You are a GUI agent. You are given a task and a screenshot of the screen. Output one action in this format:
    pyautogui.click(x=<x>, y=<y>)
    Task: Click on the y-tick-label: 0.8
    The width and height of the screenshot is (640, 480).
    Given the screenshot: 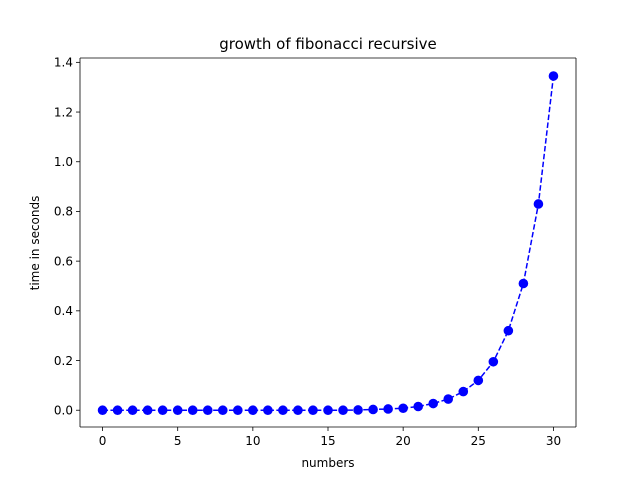 What is the action you would take?
    pyautogui.click(x=63, y=212)
    